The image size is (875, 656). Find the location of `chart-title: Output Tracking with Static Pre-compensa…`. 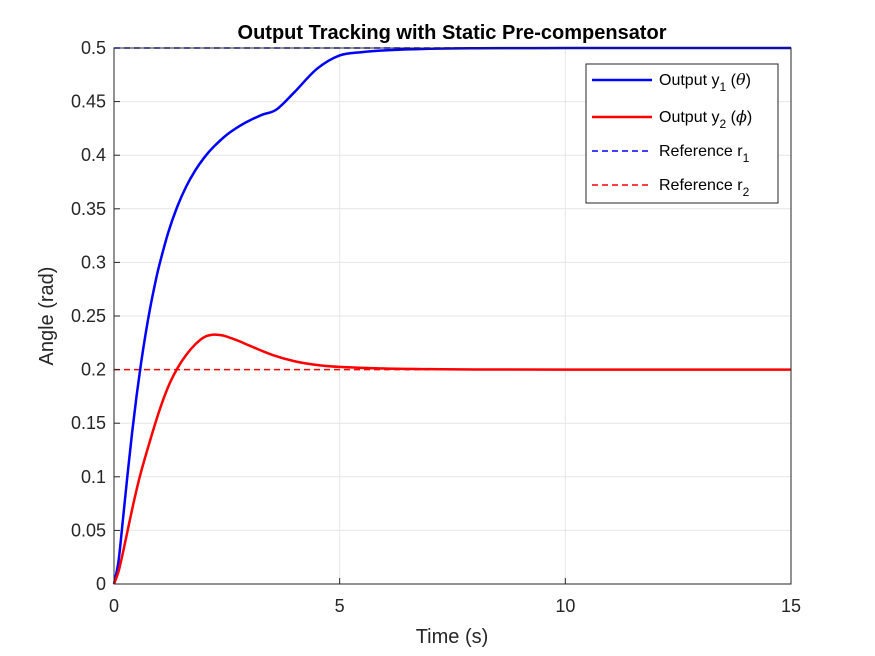

chart-title: Output Tracking with Static Pre-compensa… is located at coordinates (452, 33).